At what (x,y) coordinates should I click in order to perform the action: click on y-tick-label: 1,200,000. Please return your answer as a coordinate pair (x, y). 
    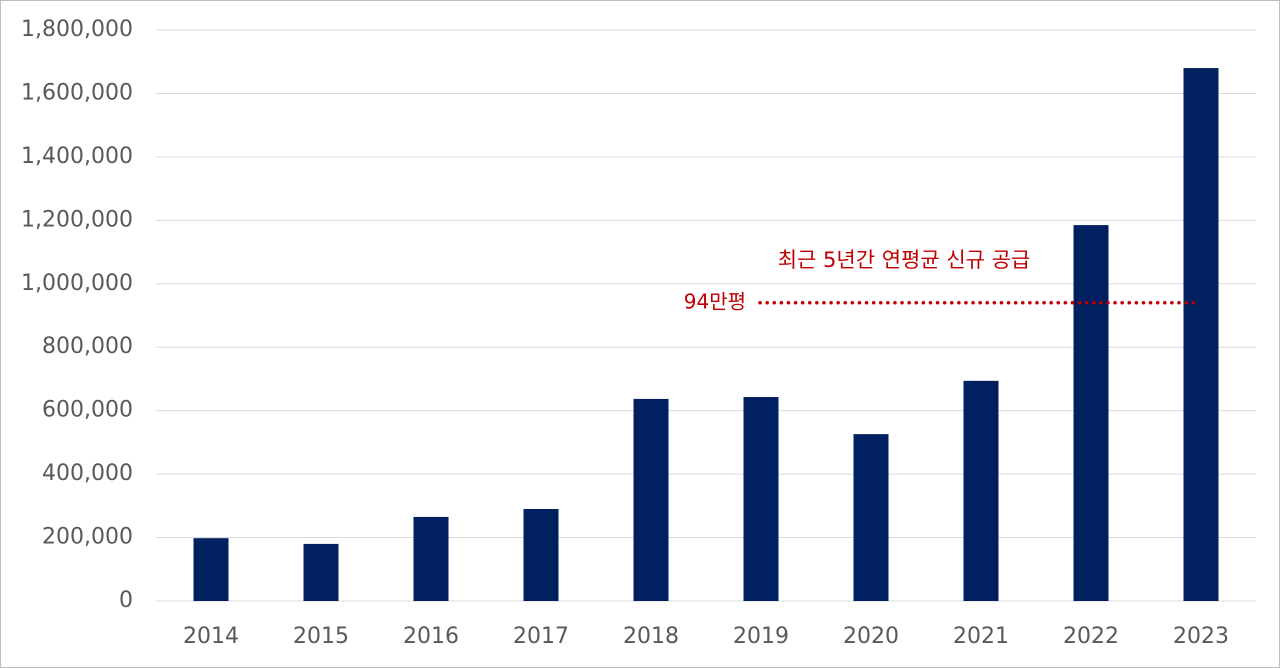
    Looking at the image, I should click on (77, 219).